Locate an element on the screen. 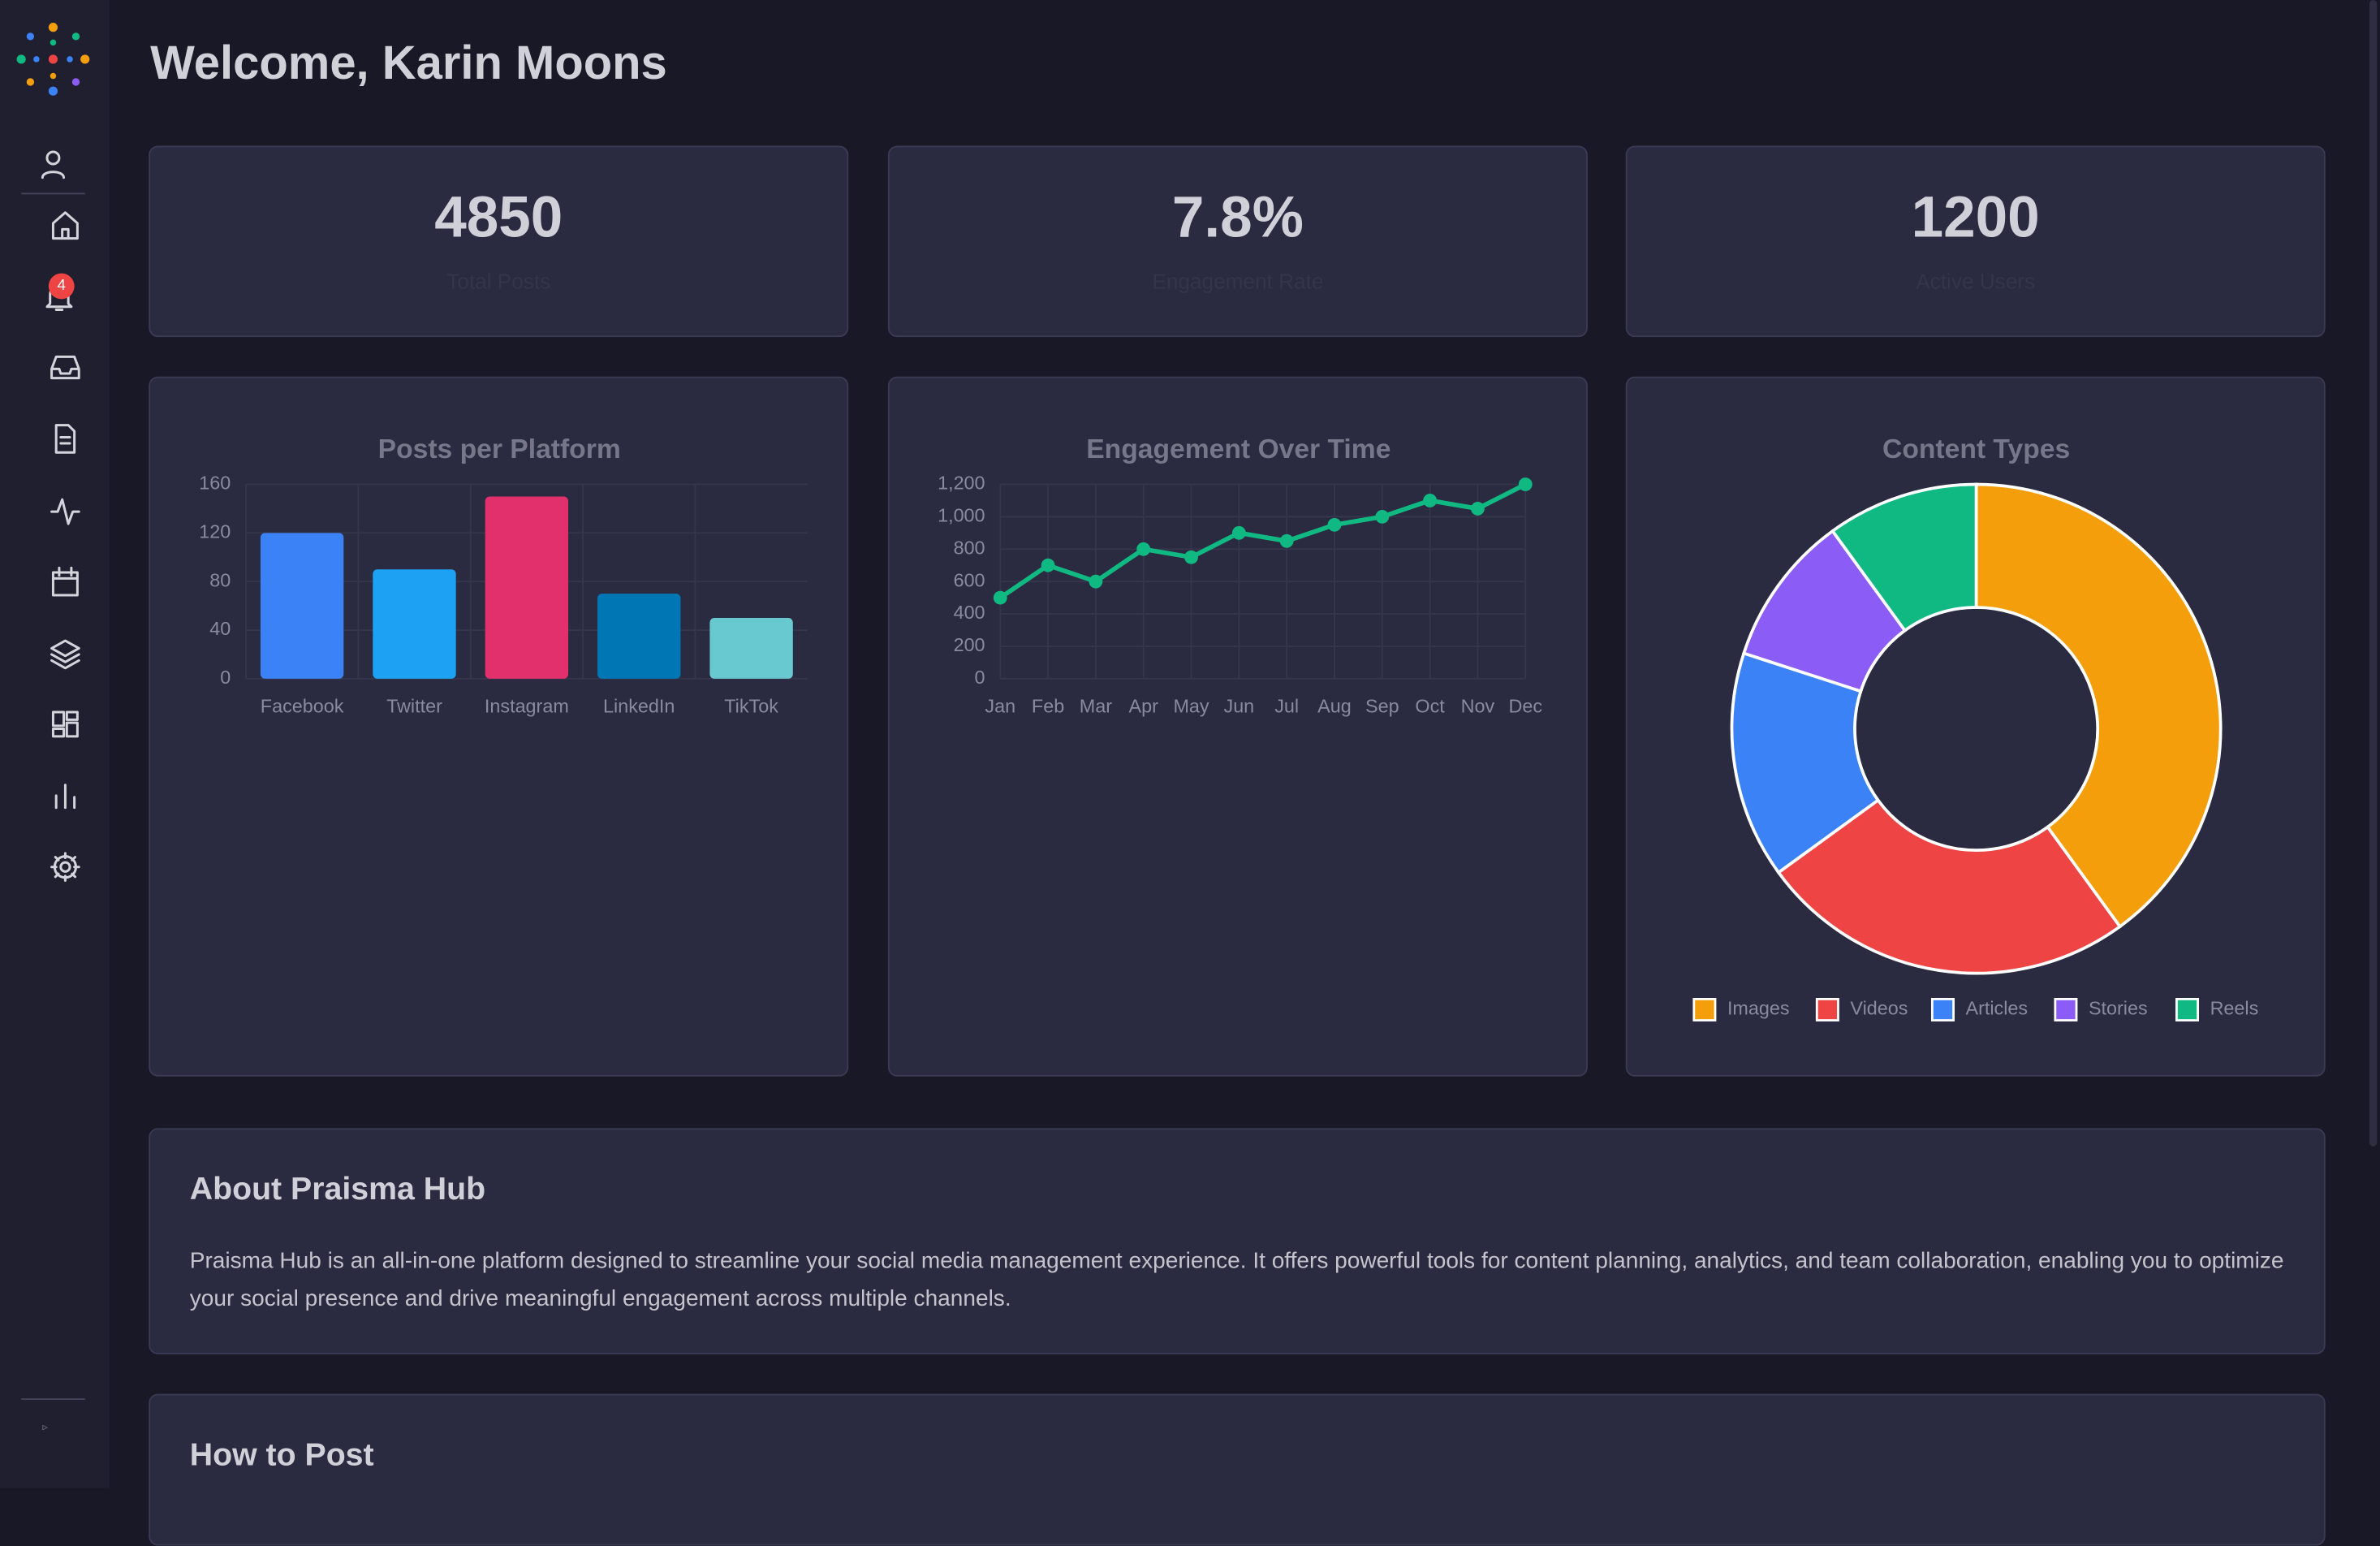 The height and width of the screenshot is (1546, 2380). stat-label: Engagement Rate is located at coordinates (1238, 280).